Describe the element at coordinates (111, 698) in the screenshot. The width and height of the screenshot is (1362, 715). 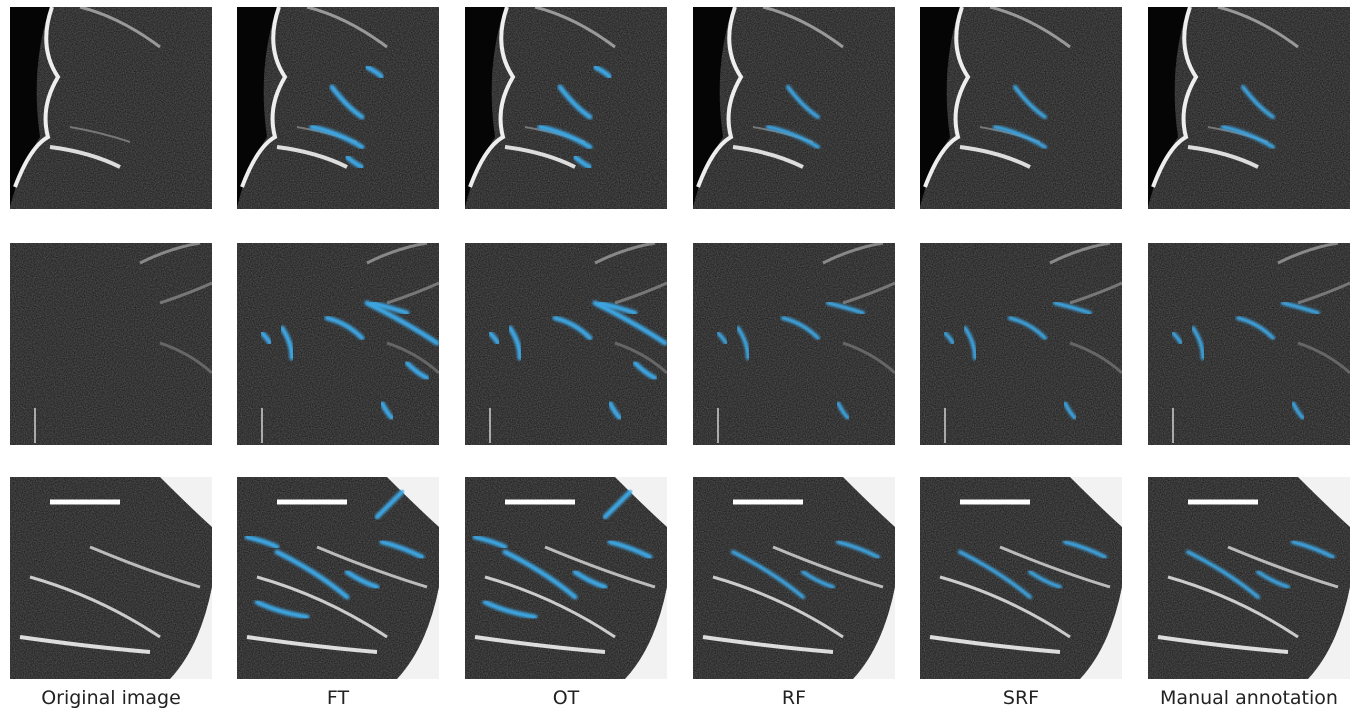
I see `column-label: Original image` at that location.